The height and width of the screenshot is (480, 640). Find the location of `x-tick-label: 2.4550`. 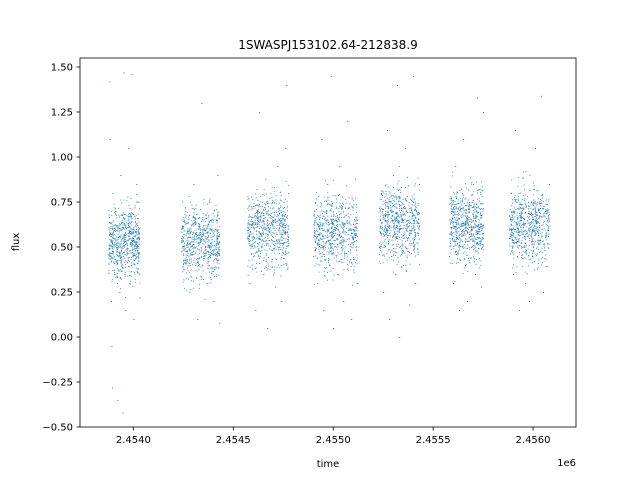

x-tick-label: 2.4550 is located at coordinates (333, 440).